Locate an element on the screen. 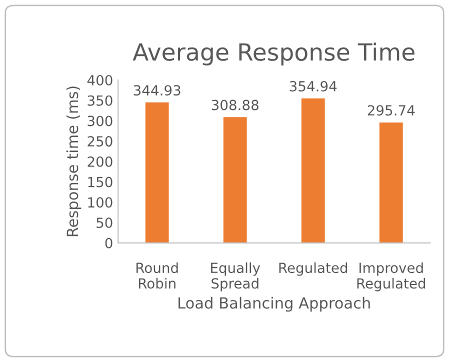 Image resolution: width=449 pixels, height=362 pixels. x-tick-label: Regulated is located at coordinates (313, 269).